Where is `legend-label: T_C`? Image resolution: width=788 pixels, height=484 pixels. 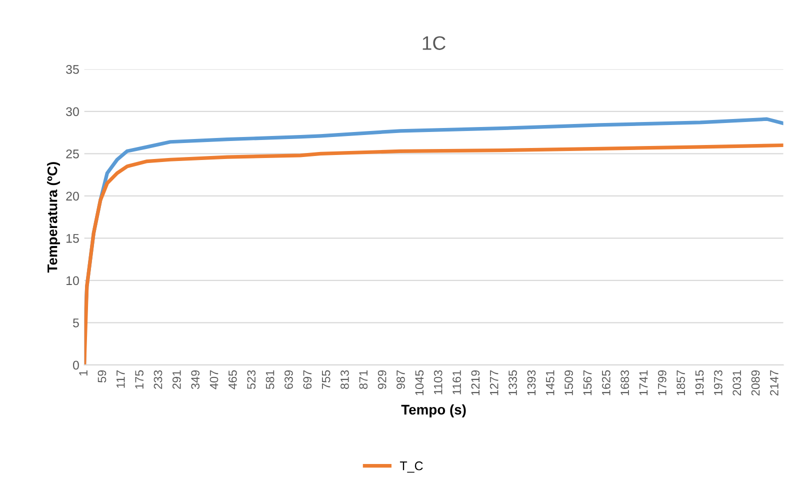 legend-label: T_C is located at coordinates (411, 467).